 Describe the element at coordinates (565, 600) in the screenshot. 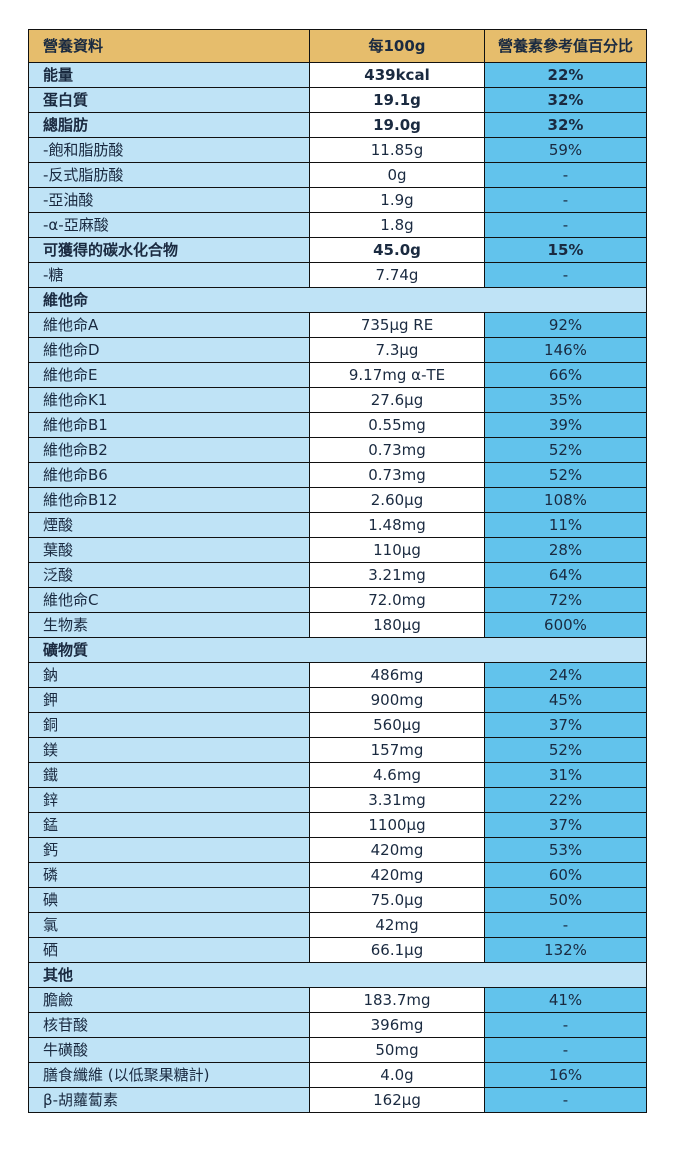

I see `nrv-percent: 72%` at that location.